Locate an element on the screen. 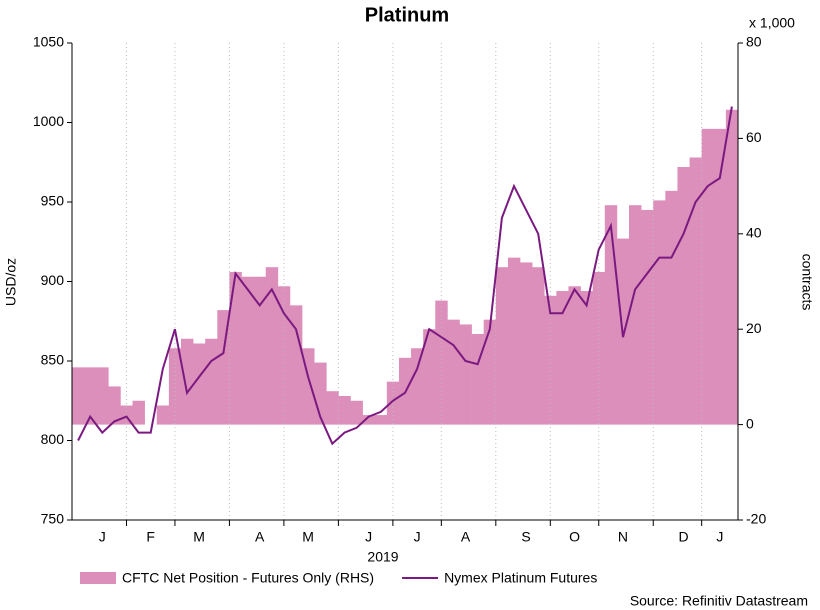 The height and width of the screenshot is (610, 820). y-tick-label: 900 is located at coordinates (53, 280).